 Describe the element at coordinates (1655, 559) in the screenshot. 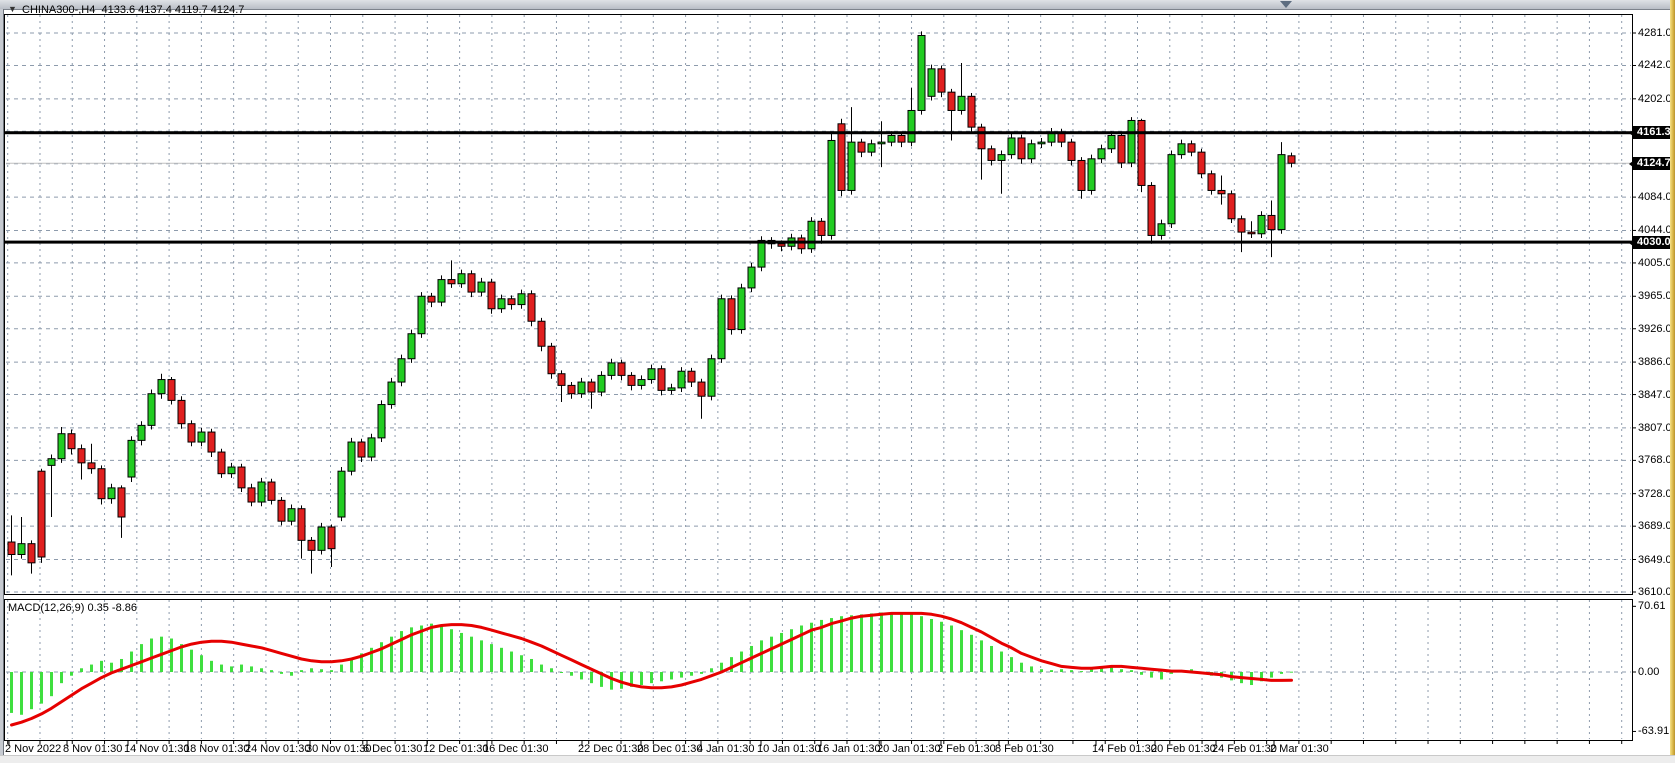

I see `price-axis-label: 3649.0` at that location.